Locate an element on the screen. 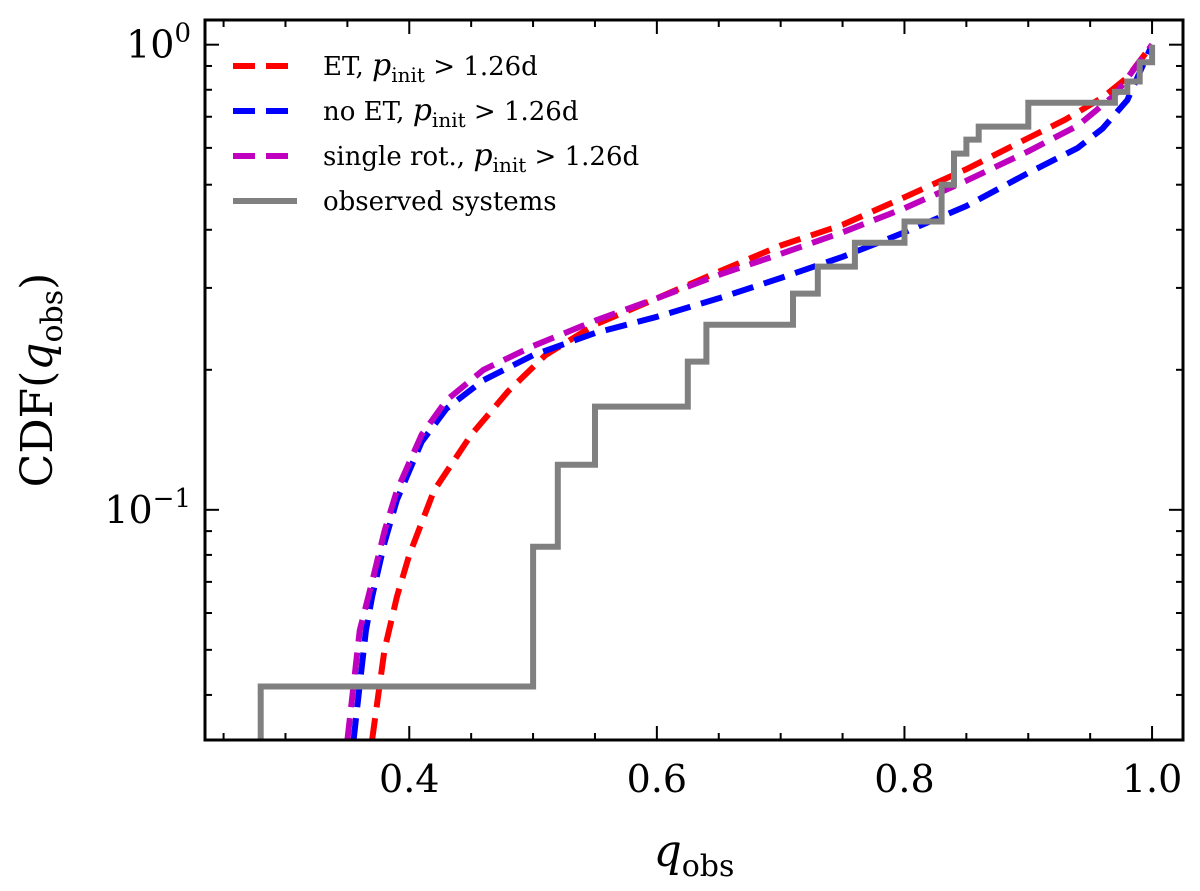 The width and height of the screenshot is (1200, 891). y-axis-title-prefix: CDF( is located at coordinates (37, 429).